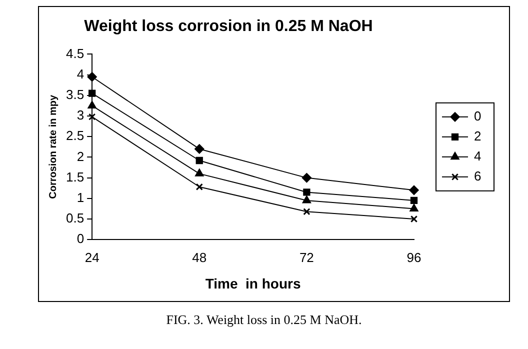  Describe the element at coordinates (253, 283) in the screenshot. I see `x-axis-title: Time in hours` at that location.